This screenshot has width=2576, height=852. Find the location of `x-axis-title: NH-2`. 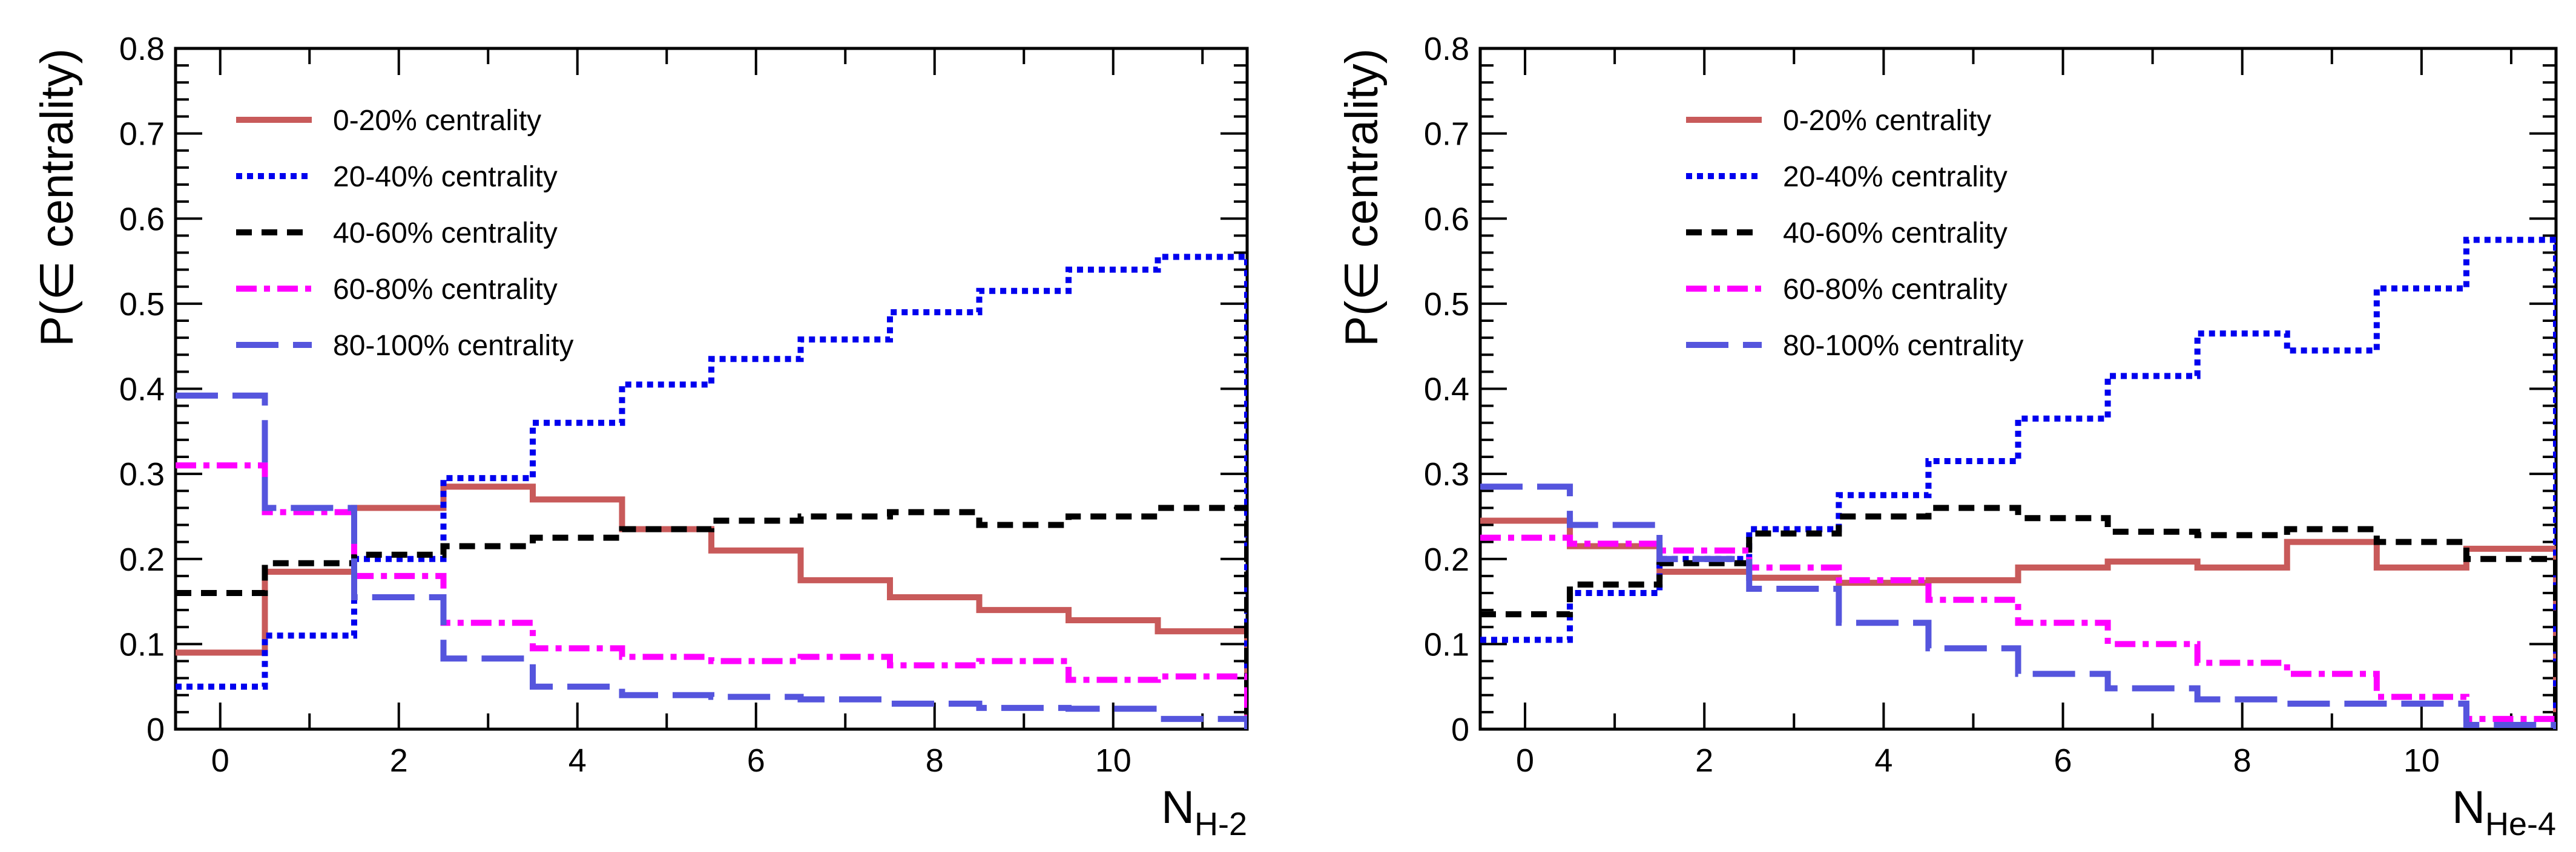

x-axis-title: NH-2 is located at coordinates (1204, 812).